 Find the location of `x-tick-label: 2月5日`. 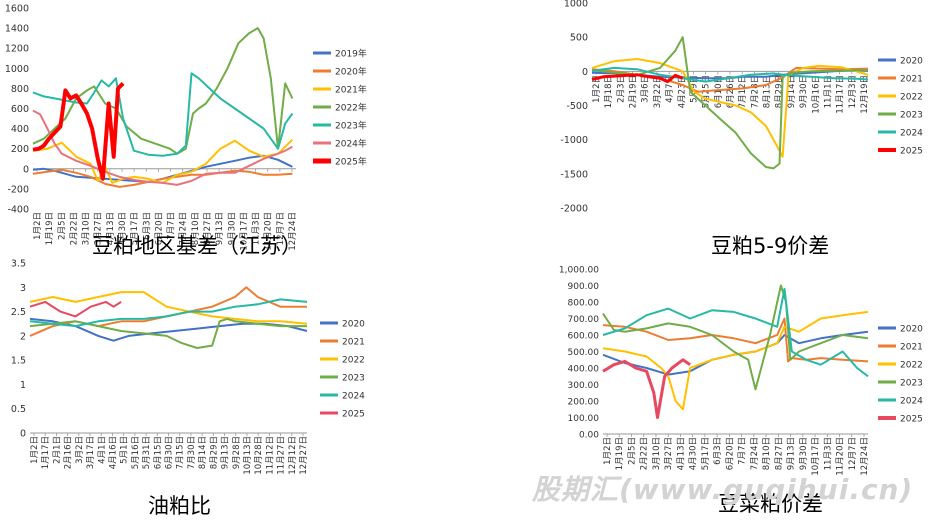

x-tick-label: 2月5日 is located at coordinates (632, 451).